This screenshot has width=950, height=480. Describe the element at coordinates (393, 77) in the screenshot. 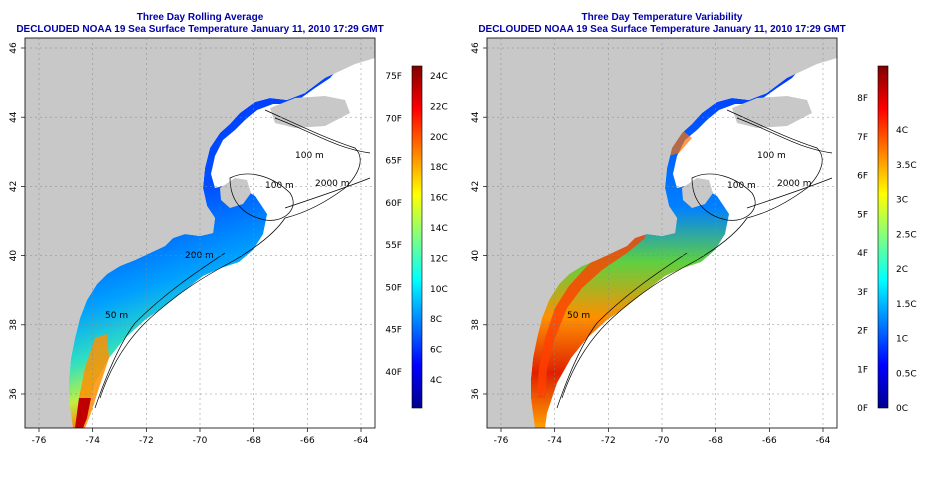

I see `colorbar-f-label: 75F` at that location.